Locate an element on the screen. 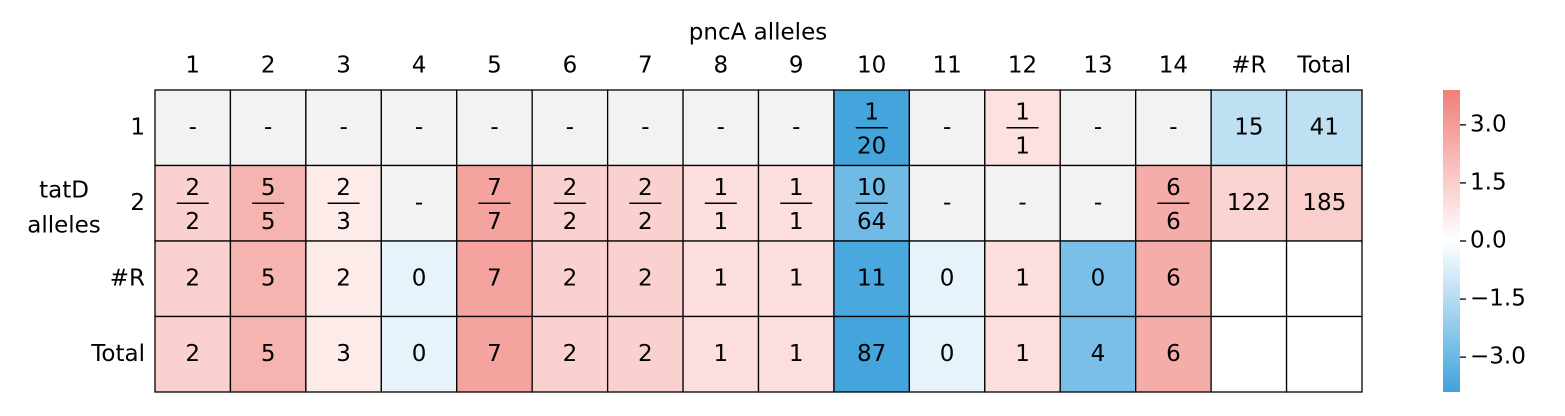 This screenshot has height=416, width=1565. colorbar-tick-label: 1.5 is located at coordinates (1488, 182).